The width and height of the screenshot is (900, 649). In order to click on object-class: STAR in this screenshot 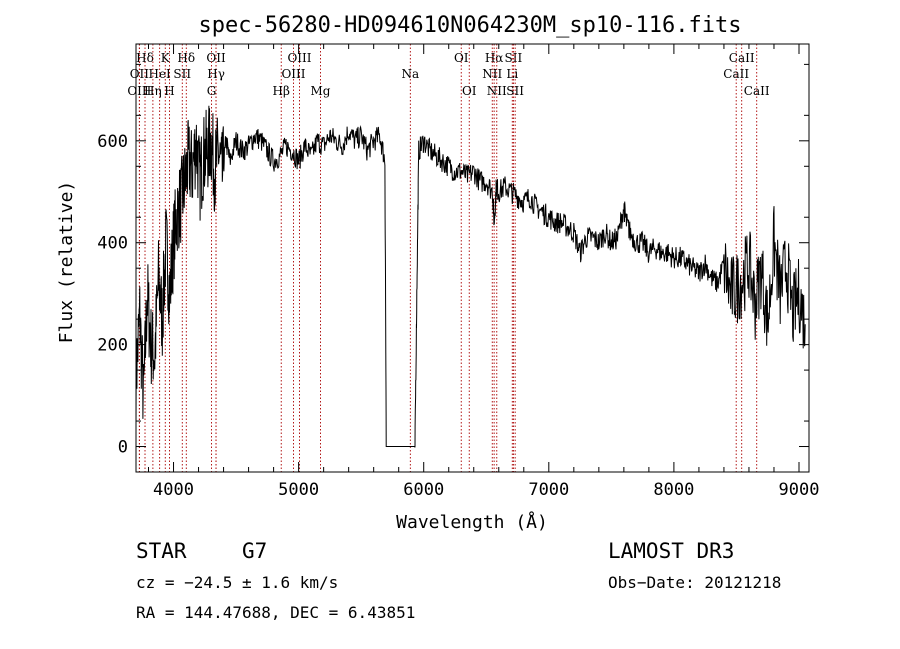, I will do `click(161, 551)`.